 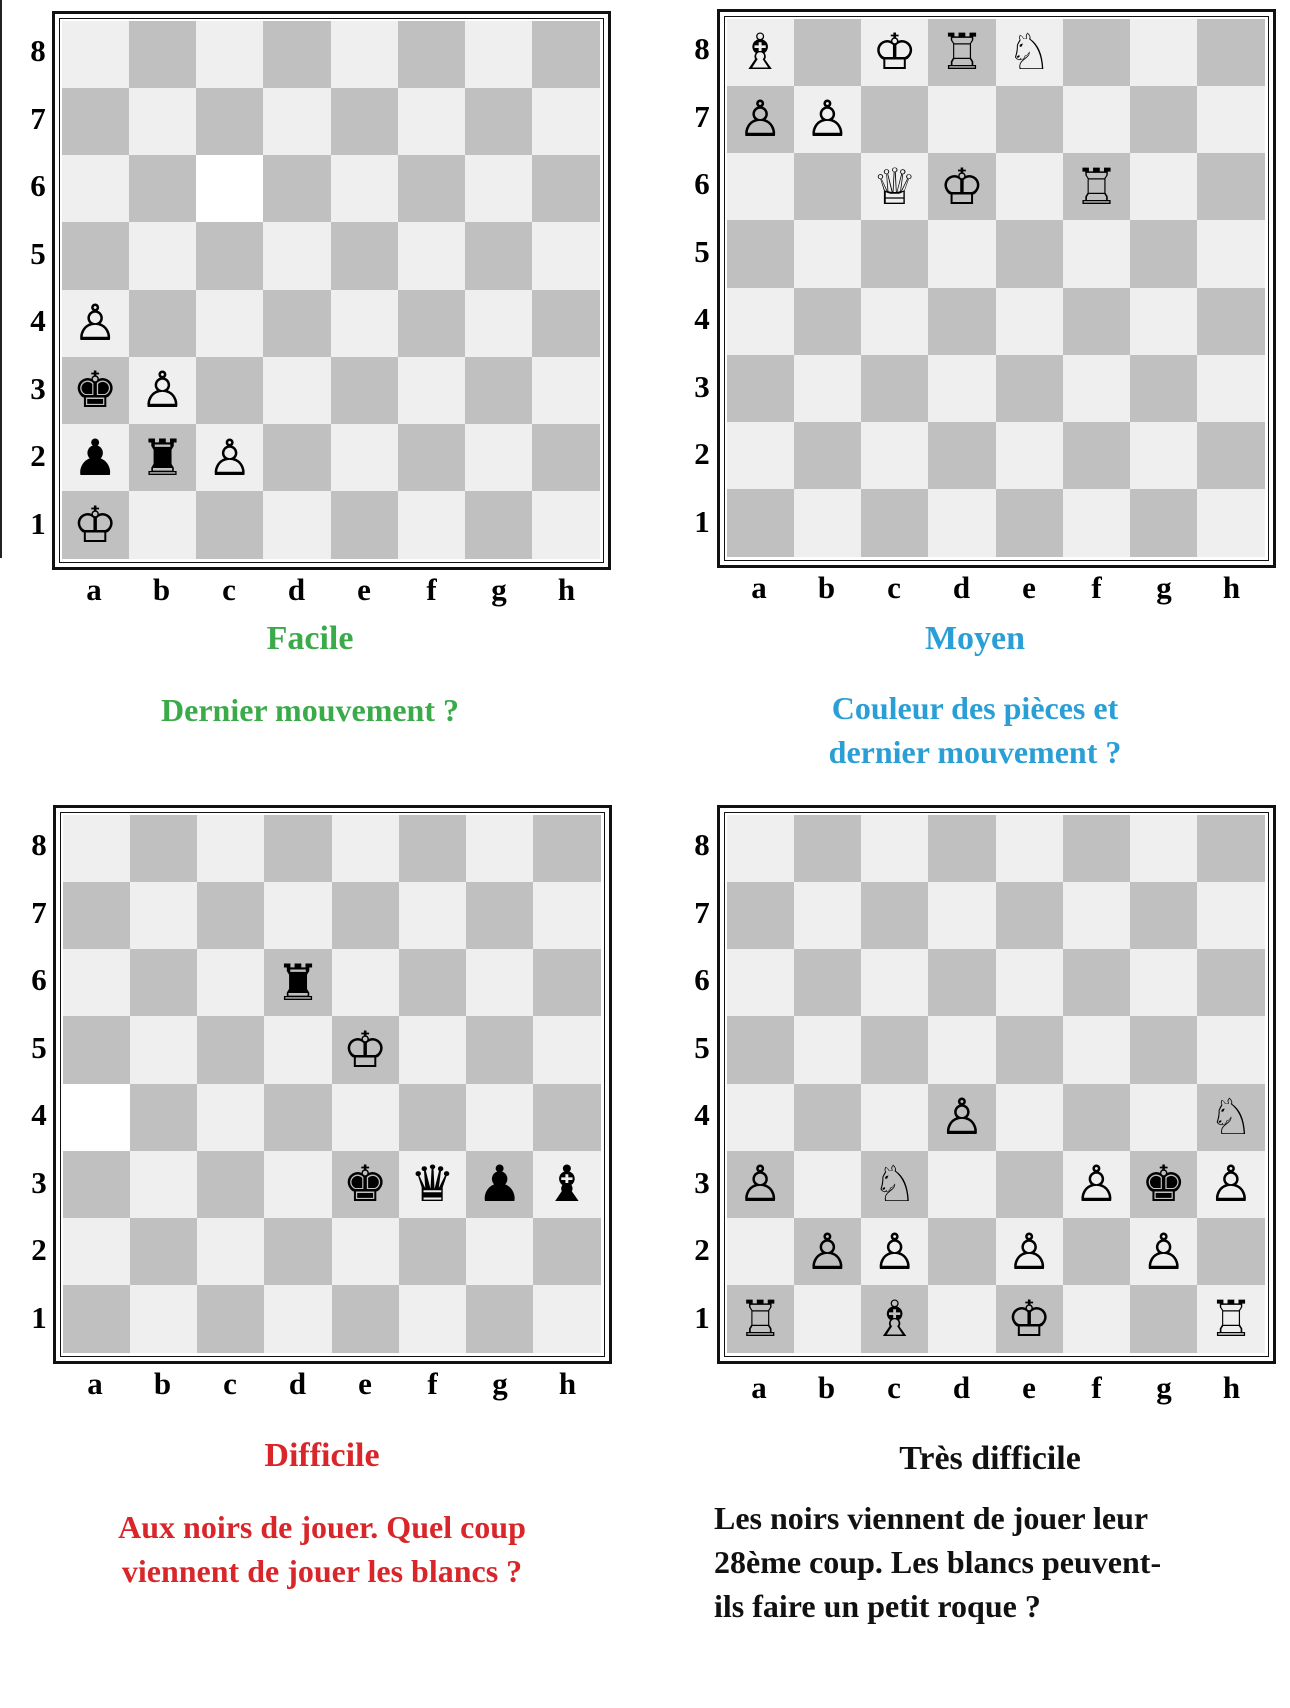 I want to click on square-g3: ♟, so click(x=500, y=1184).